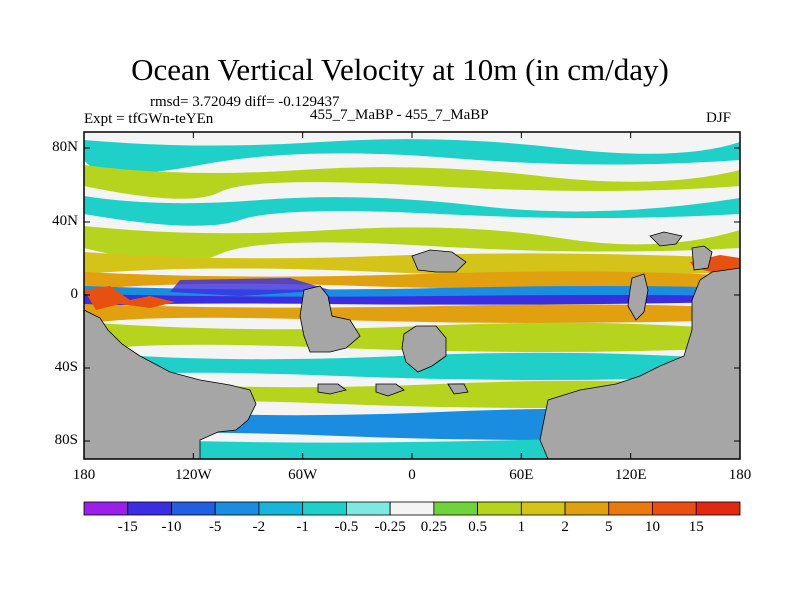 The height and width of the screenshot is (600, 800). What do you see at coordinates (653, 527) in the screenshot?
I see `colorbar-label: 10` at bounding box center [653, 527].